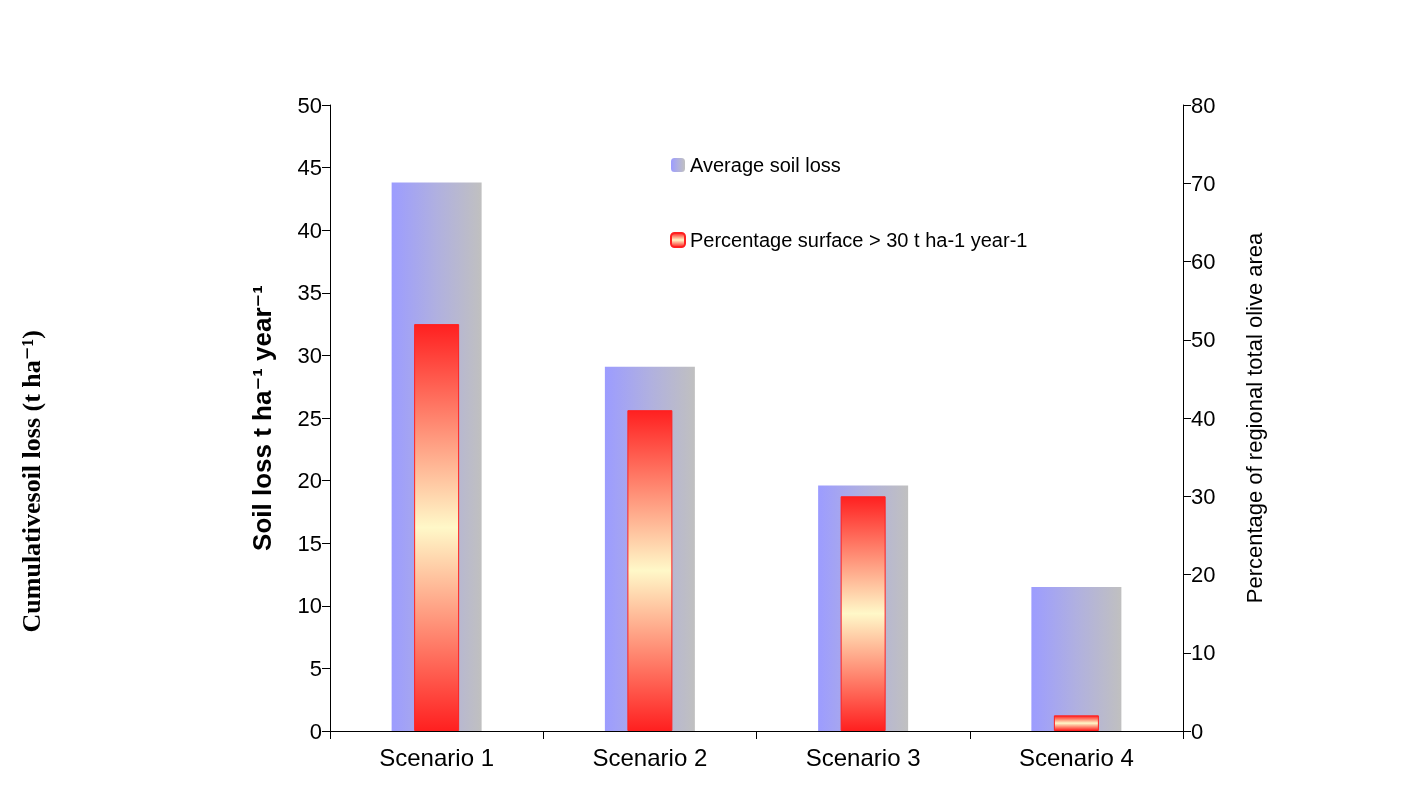  What do you see at coordinates (765, 165) in the screenshot?
I see `legend-label: Average soil loss` at bounding box center [765, 165].